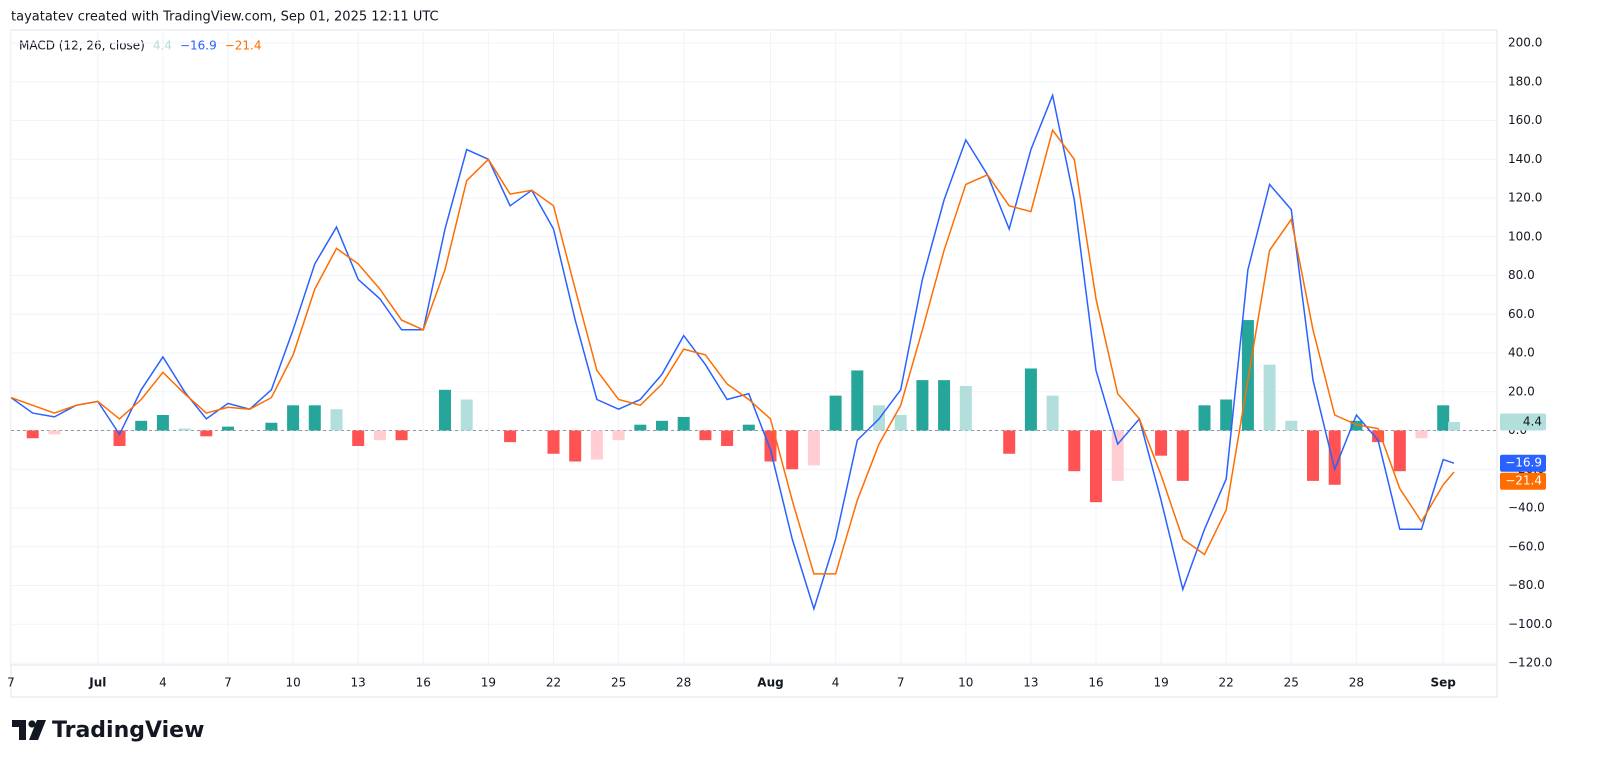  What do you see at coordinates (1532, 421) in the screenshot?
I see `last-value-label: 4.4` at bounding box center [1532, 421].